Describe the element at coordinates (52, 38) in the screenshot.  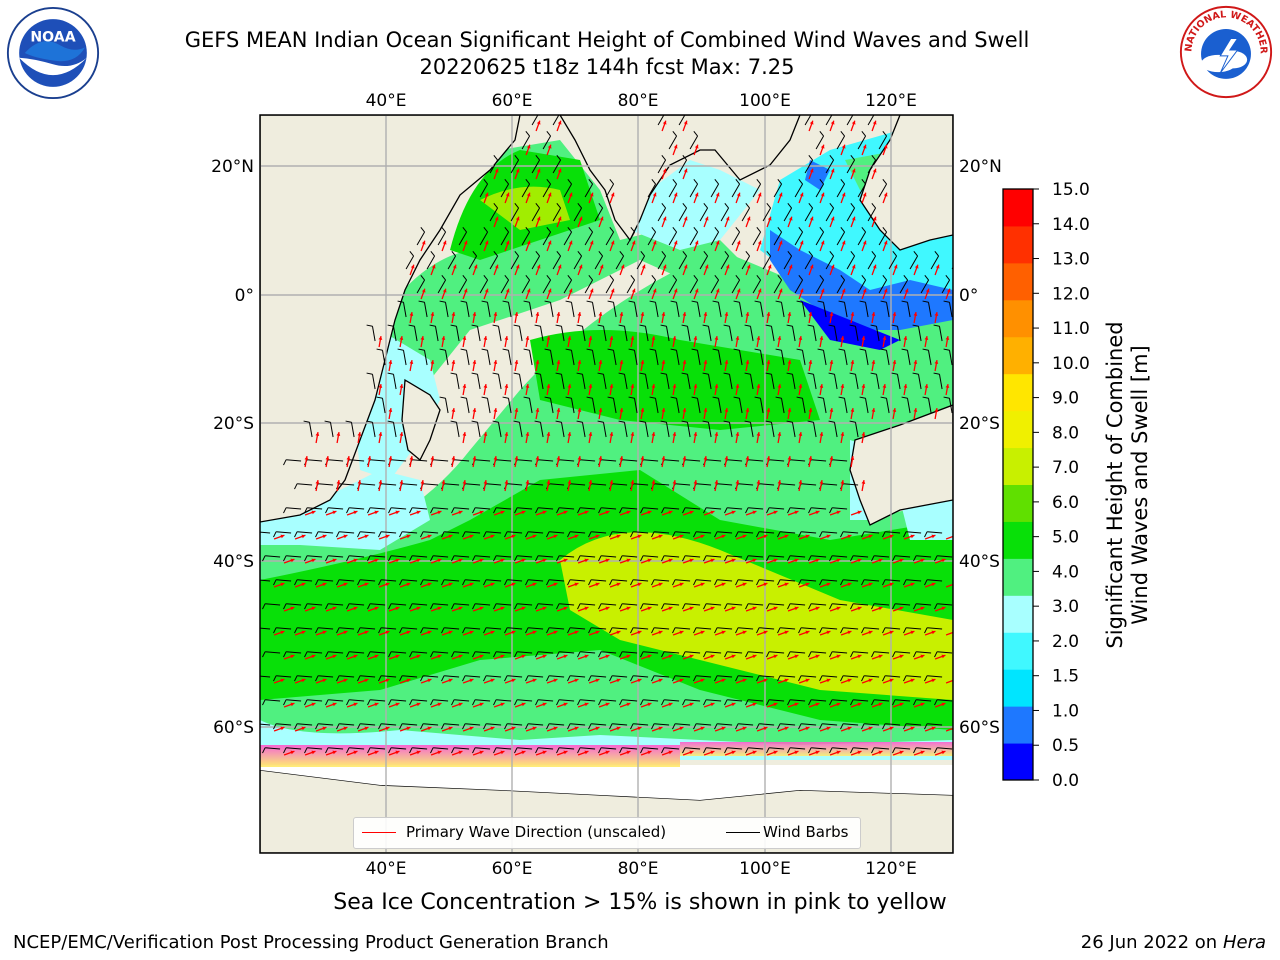
I see `noaa-logo-text: NOAA` at that location.